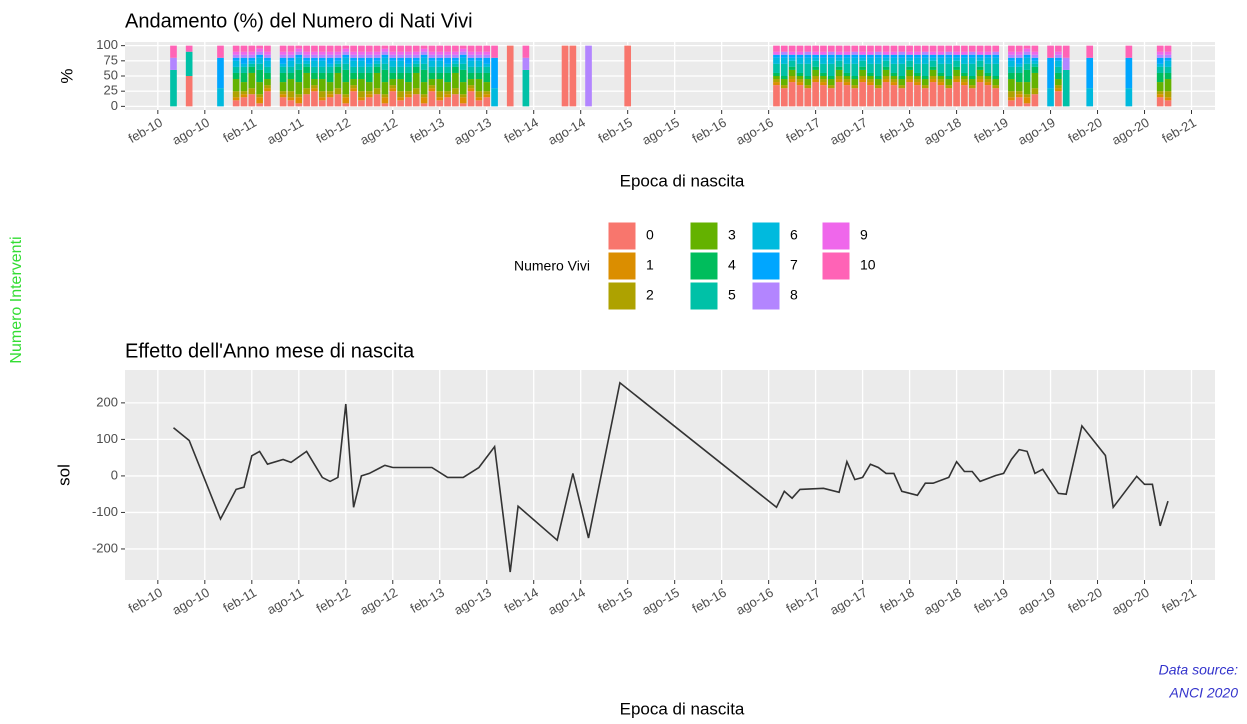 This screenshot has height=724, width=1247. I want to click on source: ANCI 2020, so click(1204, 693).